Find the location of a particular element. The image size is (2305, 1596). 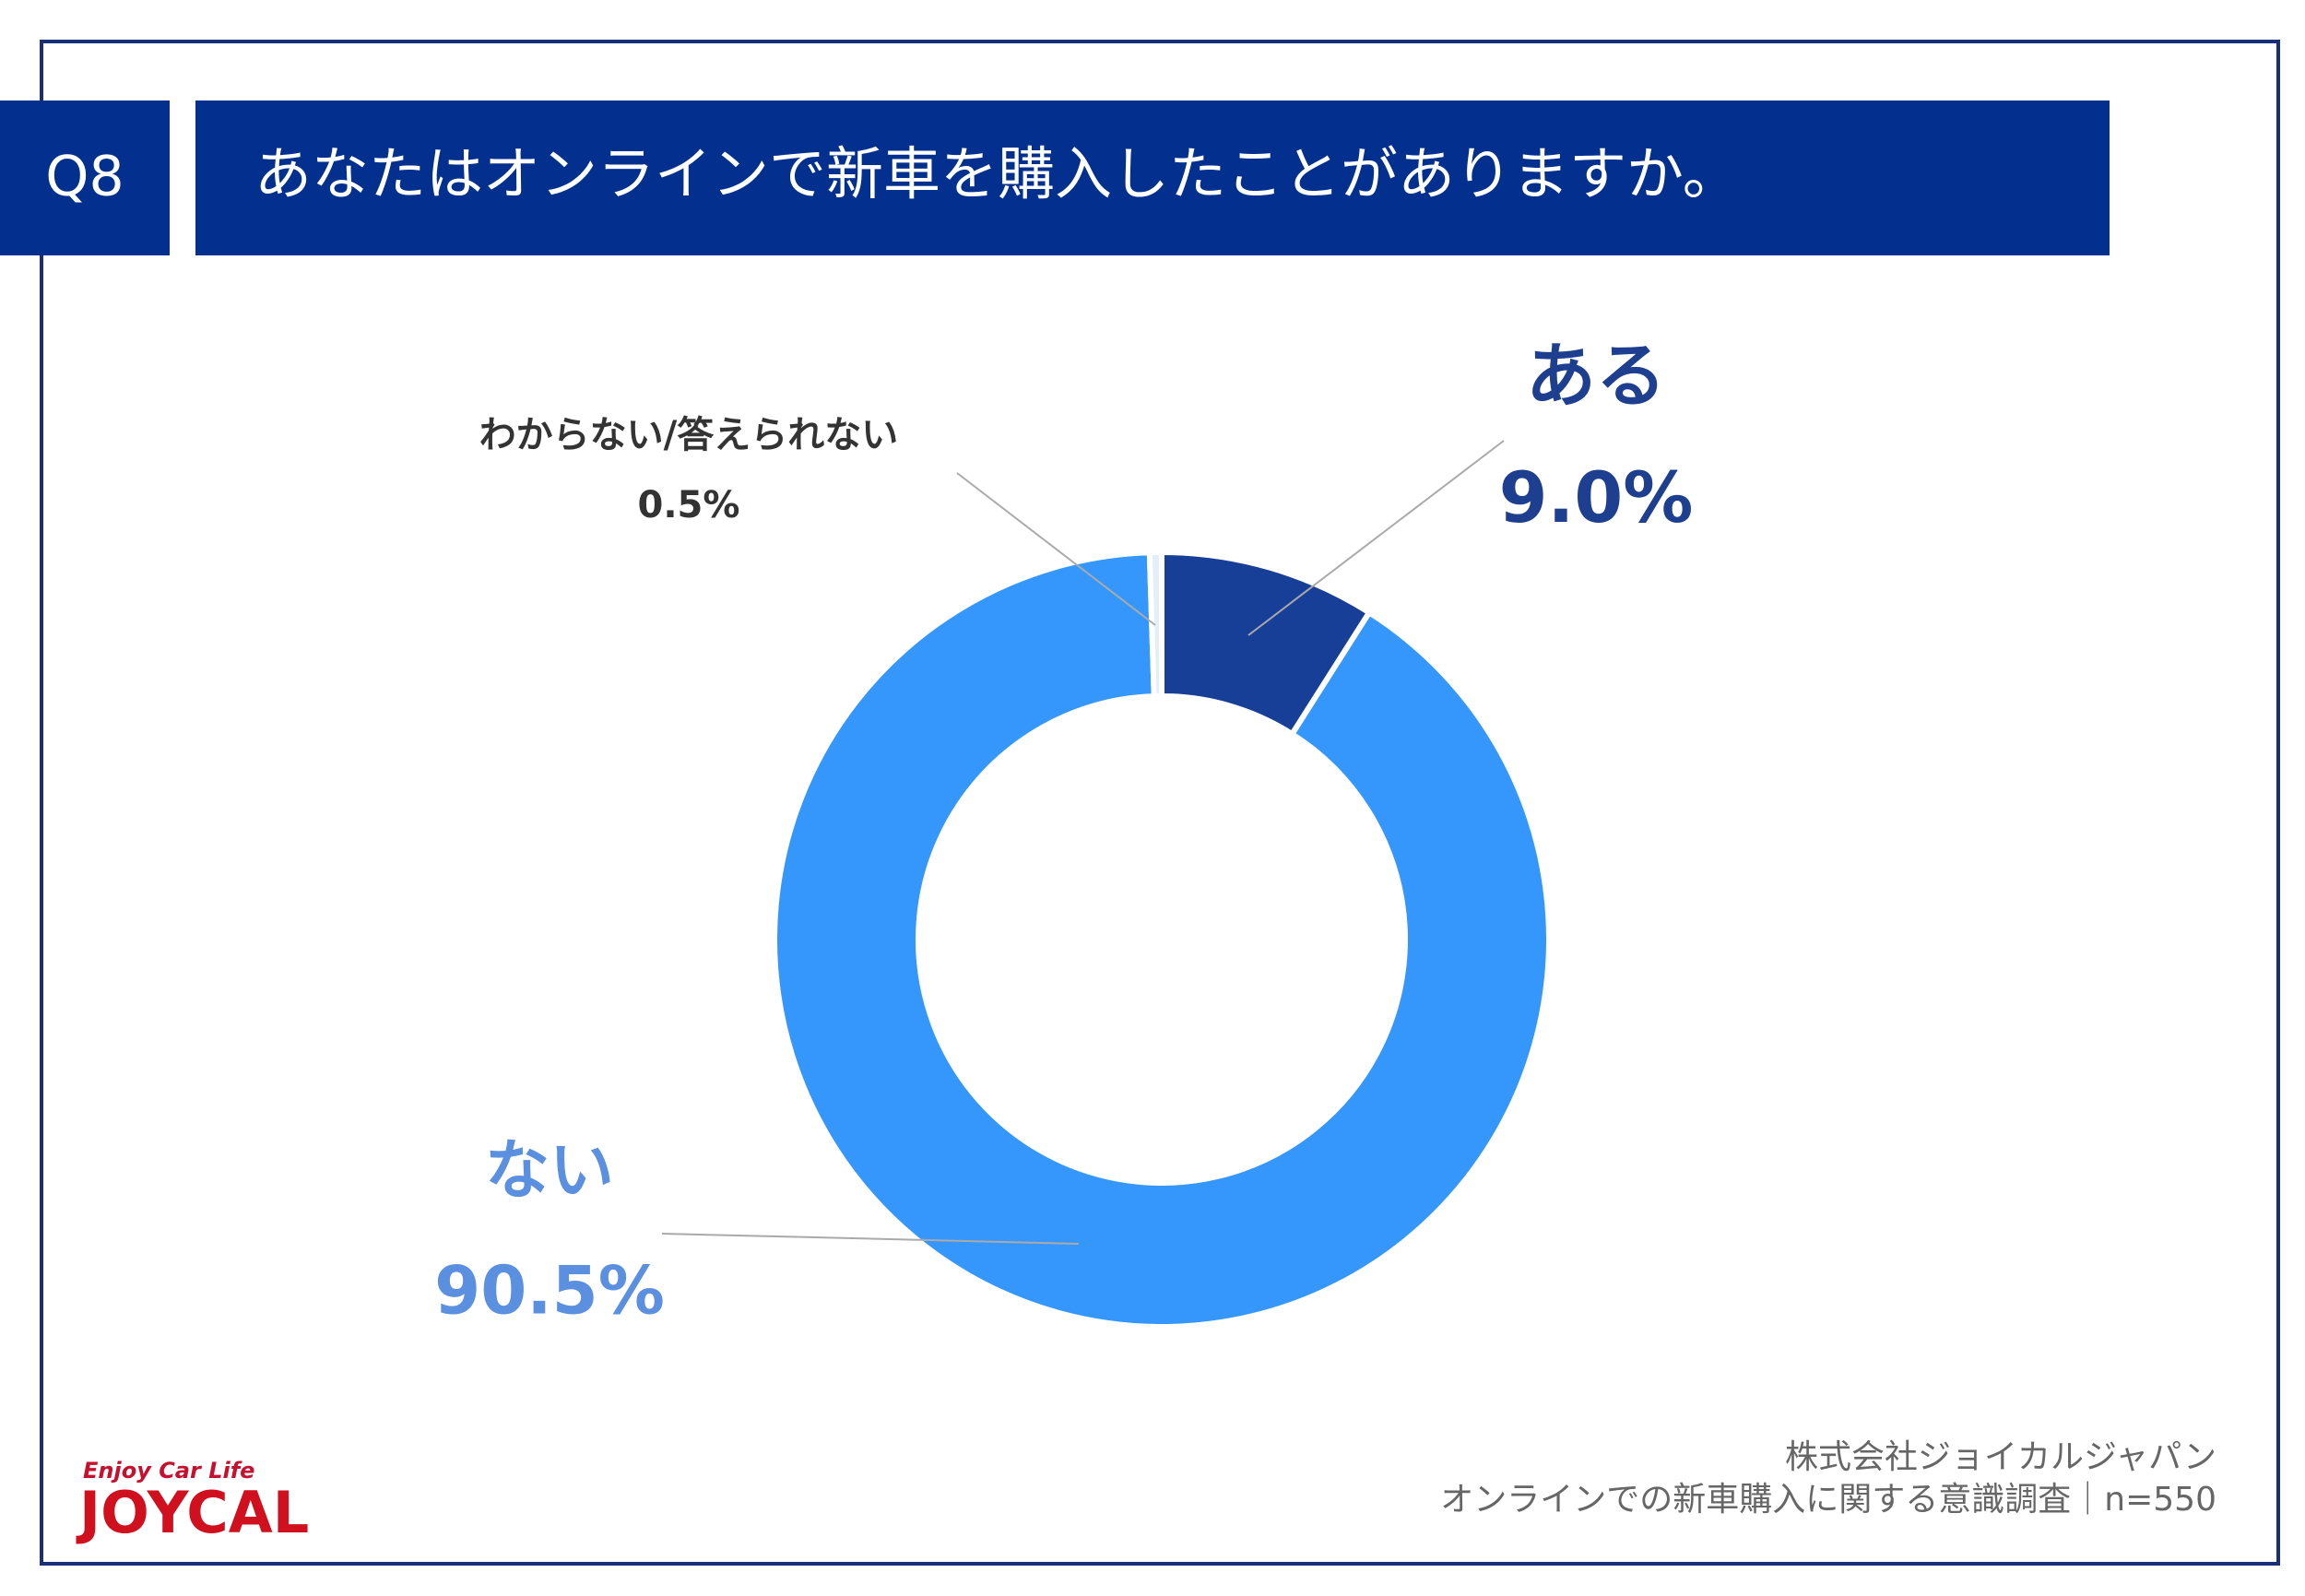

category-label: わからない/答えられない is located at coordinates (689, 435).